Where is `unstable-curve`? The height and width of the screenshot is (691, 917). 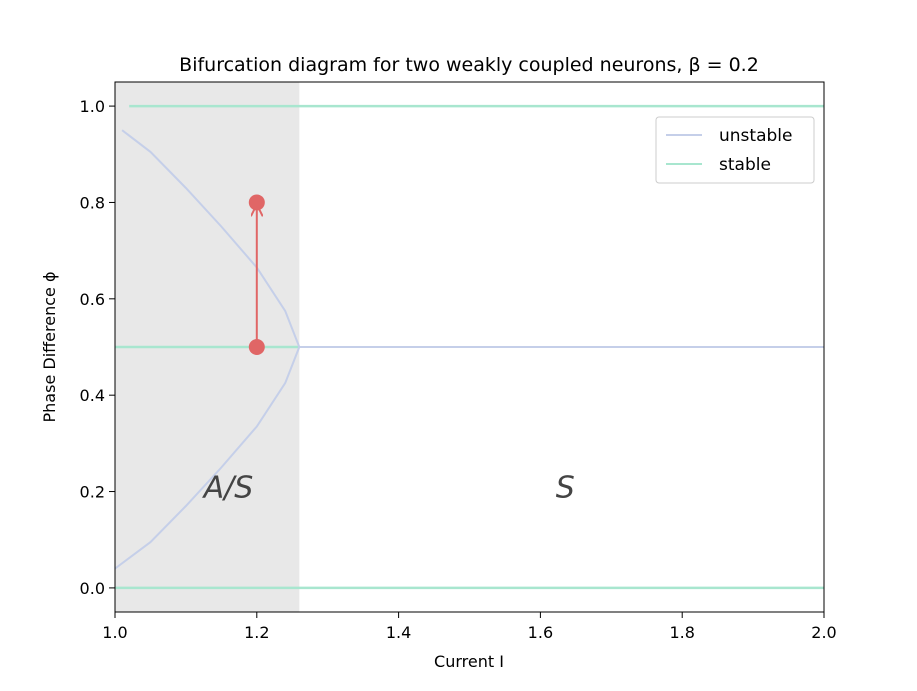 unstable-curve is located at coordinates (208, 349).